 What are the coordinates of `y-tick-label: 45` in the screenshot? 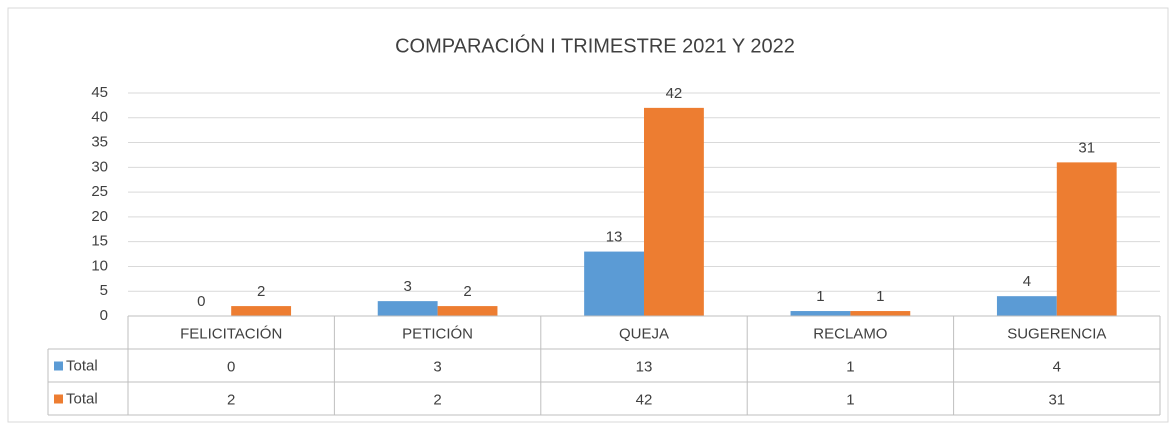 It's located at (99, 92).